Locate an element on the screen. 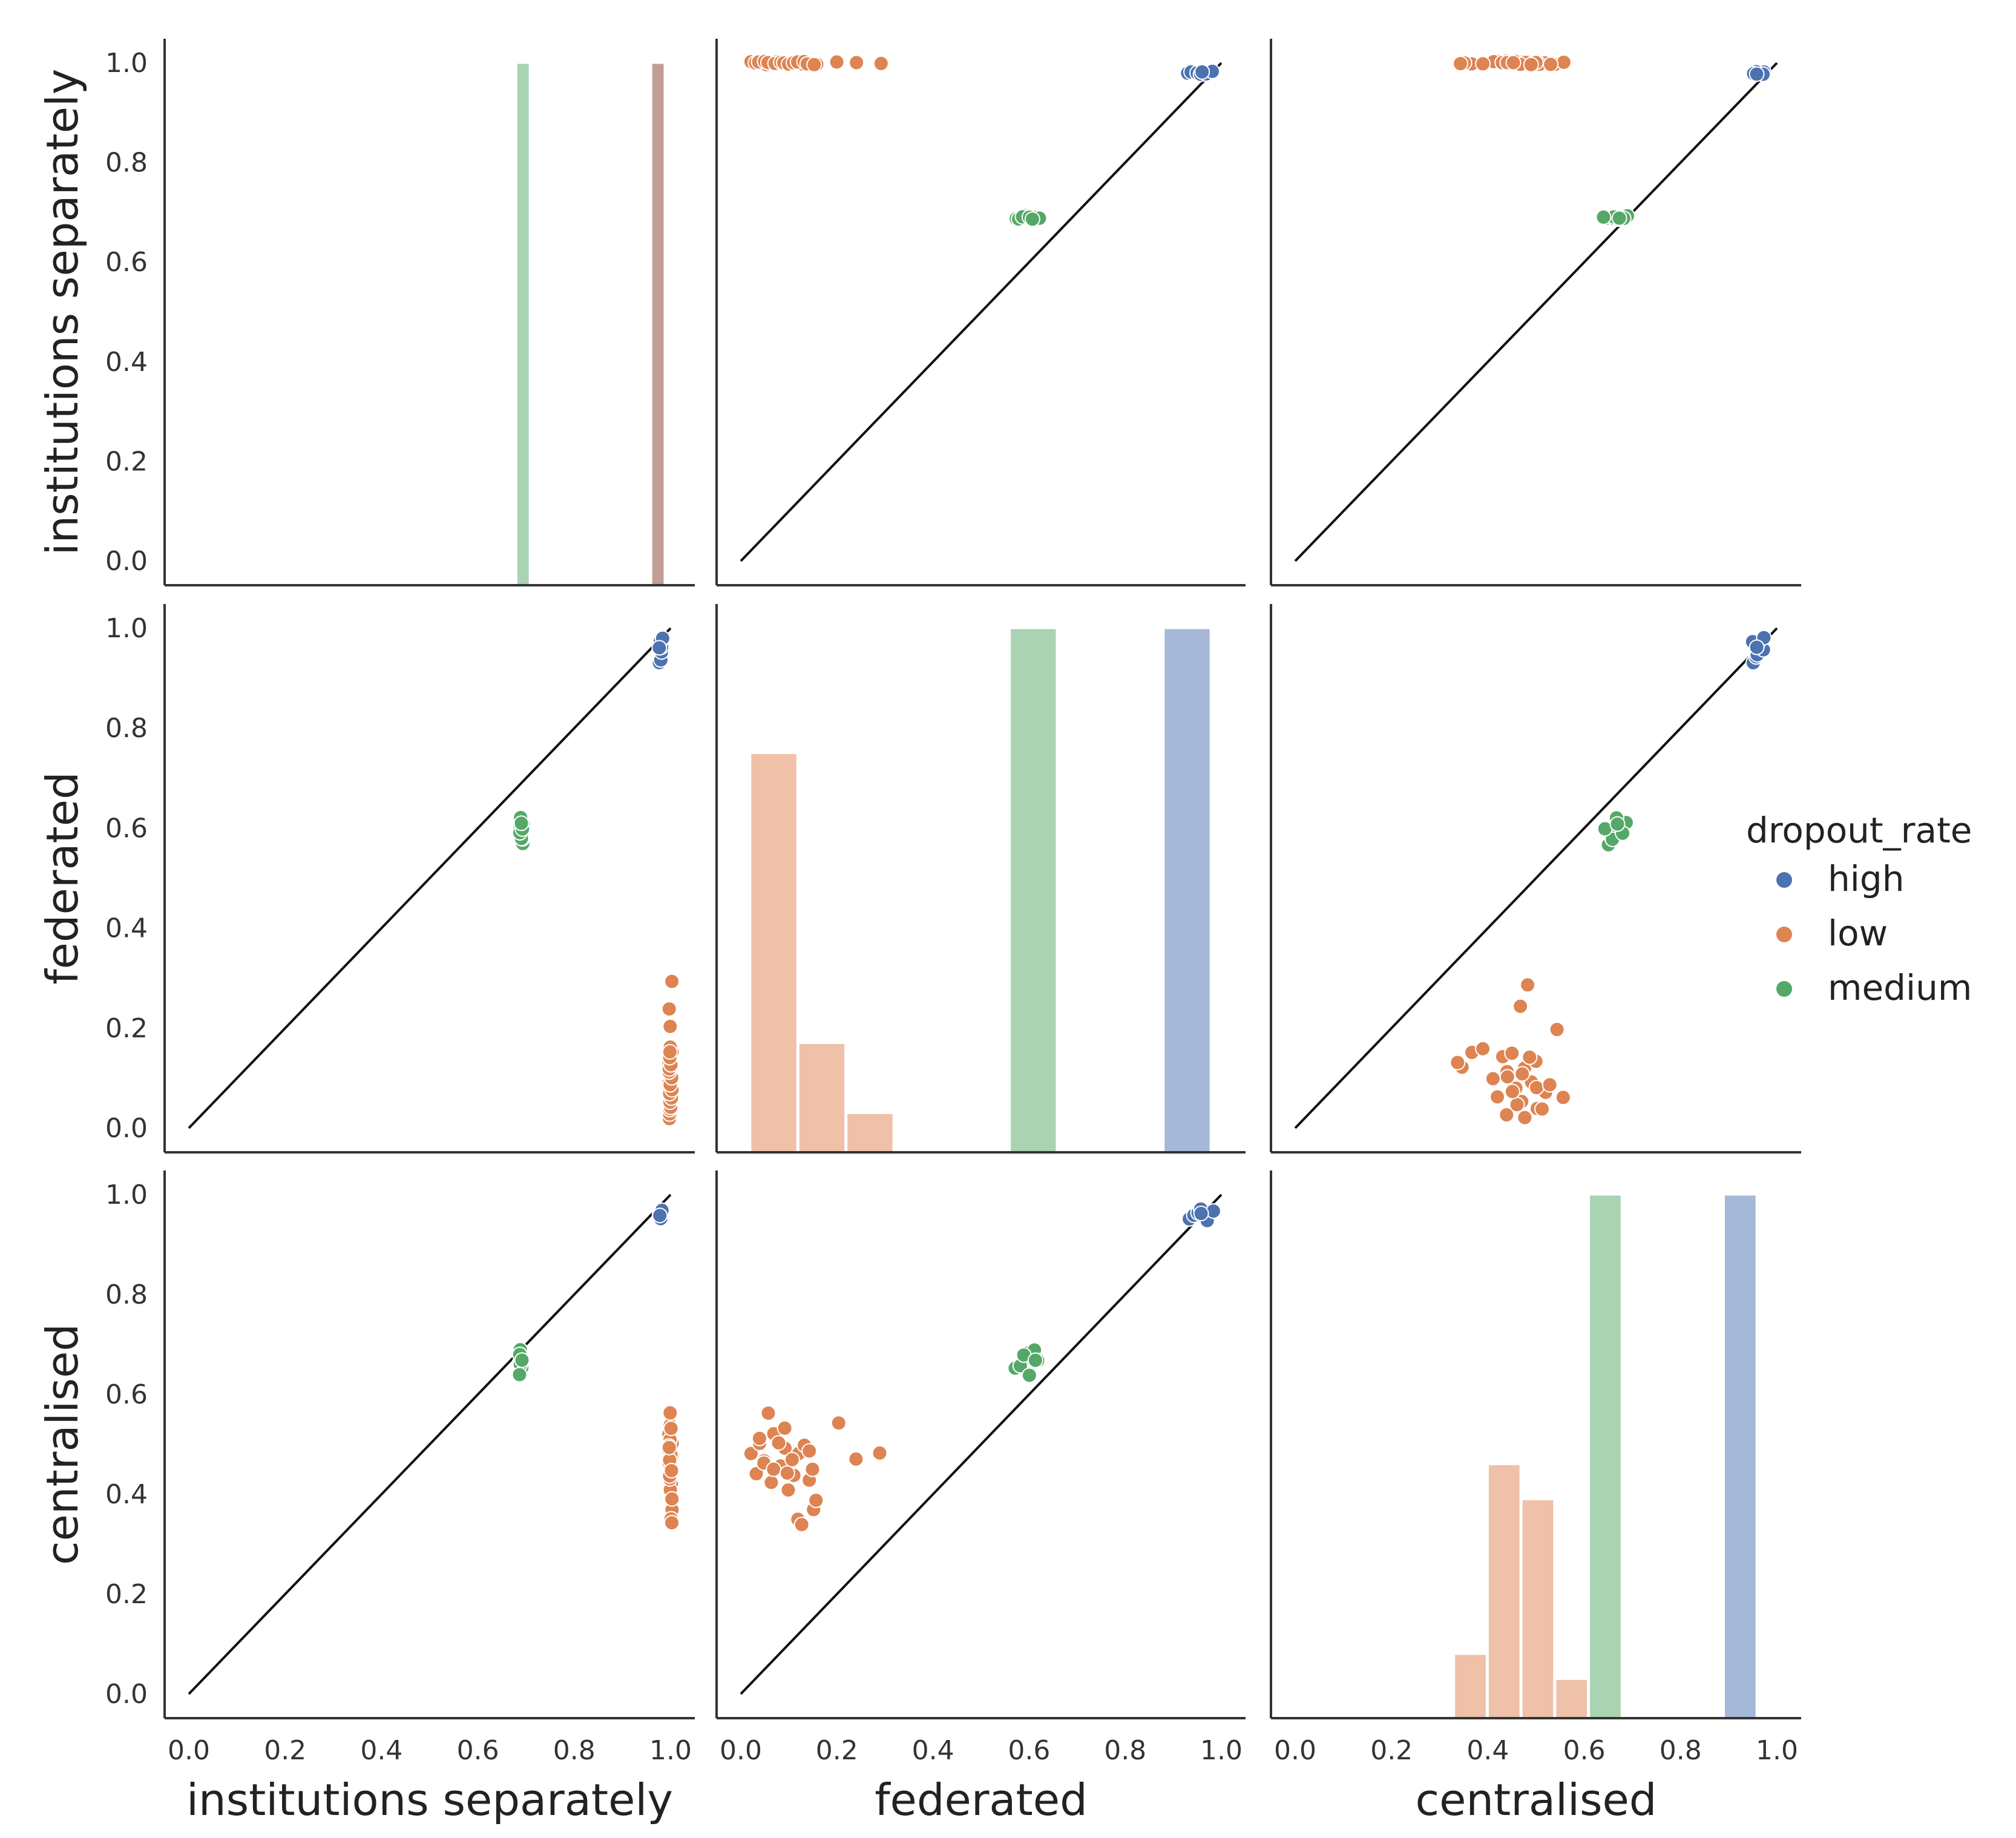 The height and width of the screenshot is (1838, 2016). x-axis-label-federated: federated is located at coordinates (982, 1800).